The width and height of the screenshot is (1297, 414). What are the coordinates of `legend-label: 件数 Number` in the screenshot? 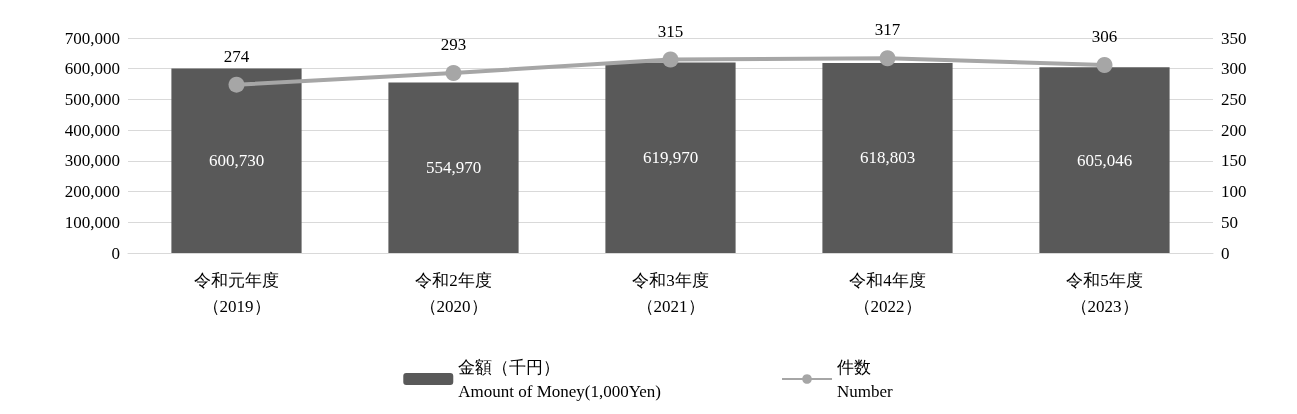 It's located at (865, 379).